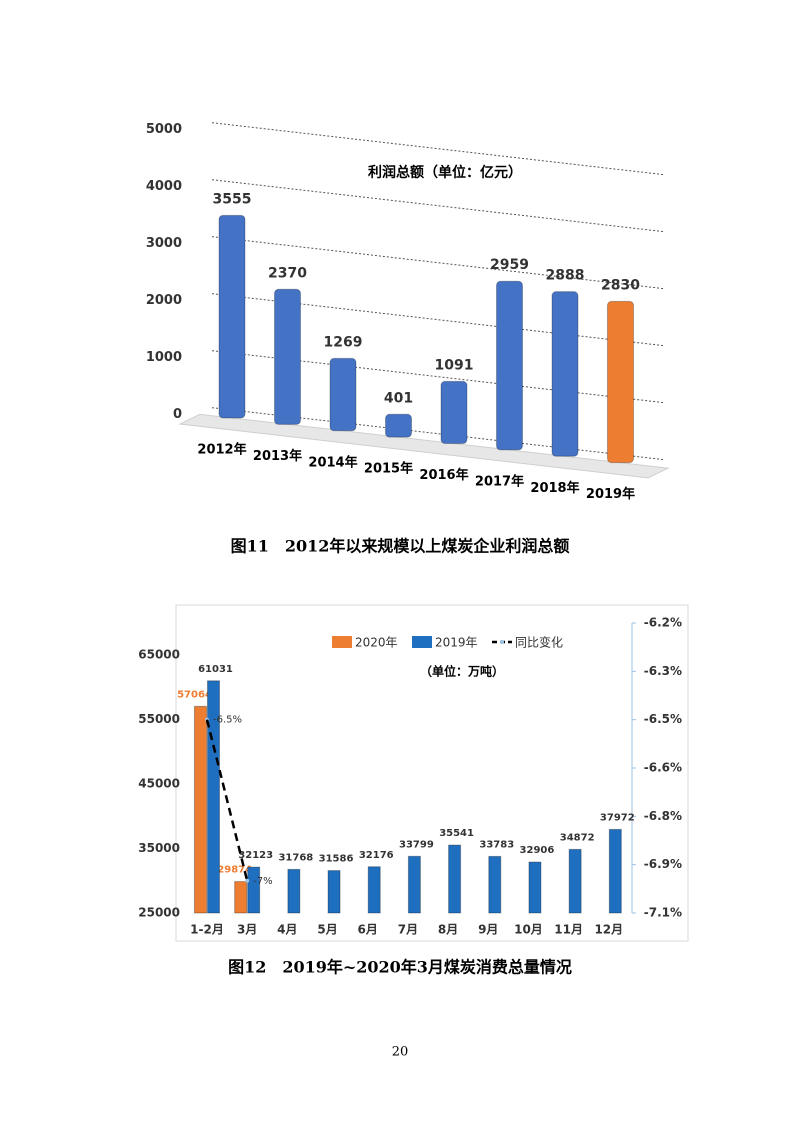  What do you see at coordinates (416, 844) in the screenshot?
I see `value-label: 33799` at bounding box center [416, 844].